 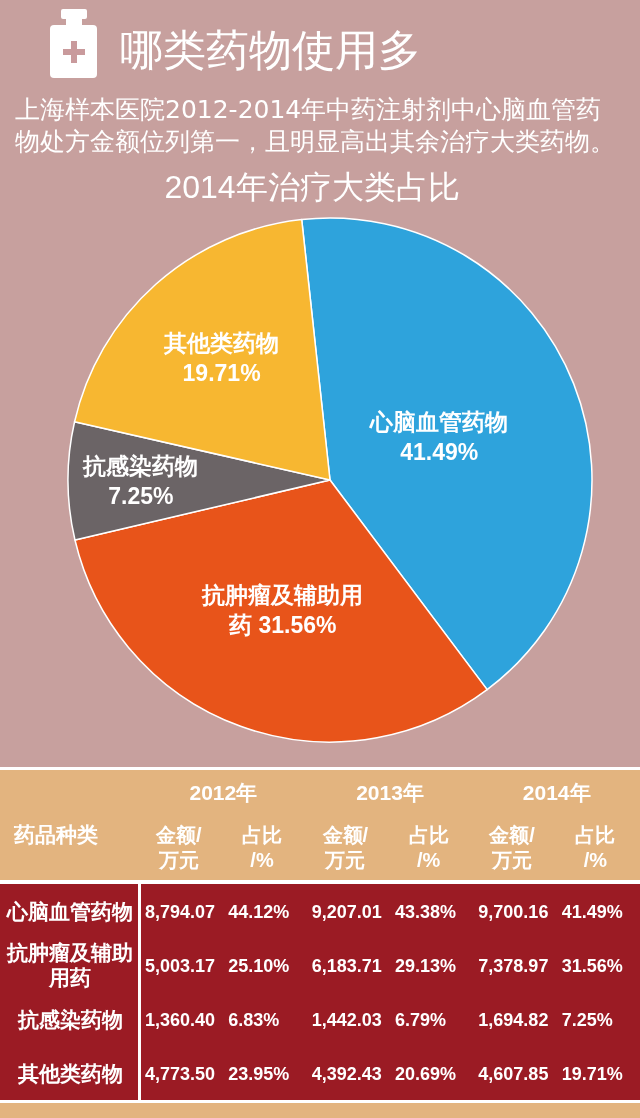 What do you see at coordinates (56, 834) in the screenshot?
I see `ylabel: 药品种类` at bounding box center [56, 834].